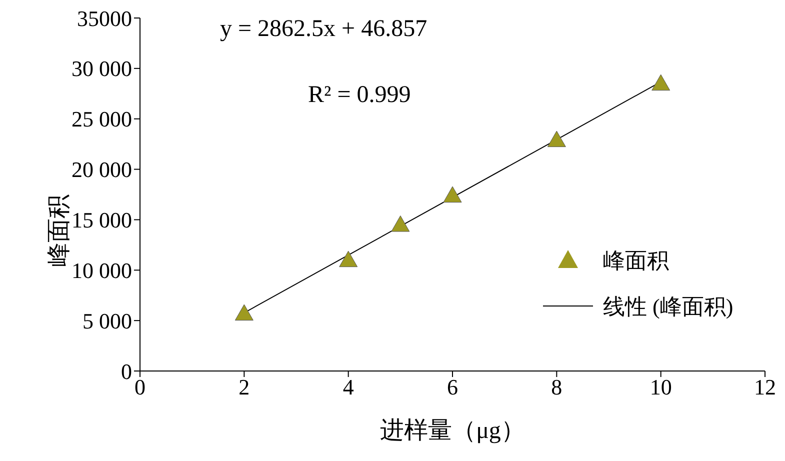  I want to click on legend-label: 线性 (峰面积), so click(668, 306).